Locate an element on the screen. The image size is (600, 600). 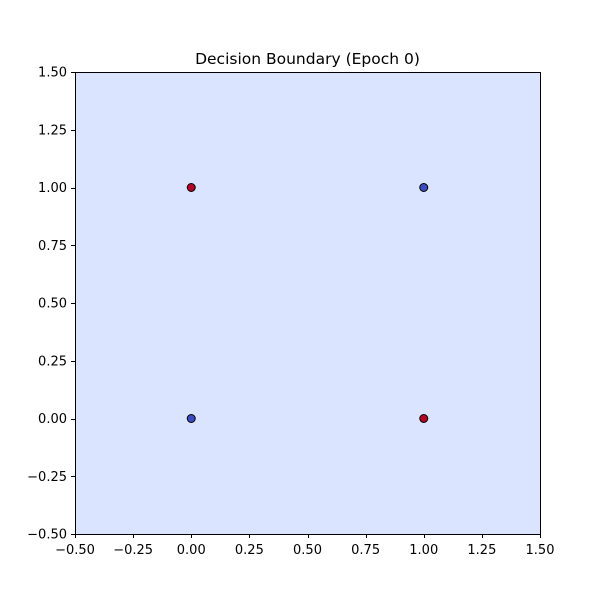
y-tick-label: 0.00 is located at coordinates (52, 419).